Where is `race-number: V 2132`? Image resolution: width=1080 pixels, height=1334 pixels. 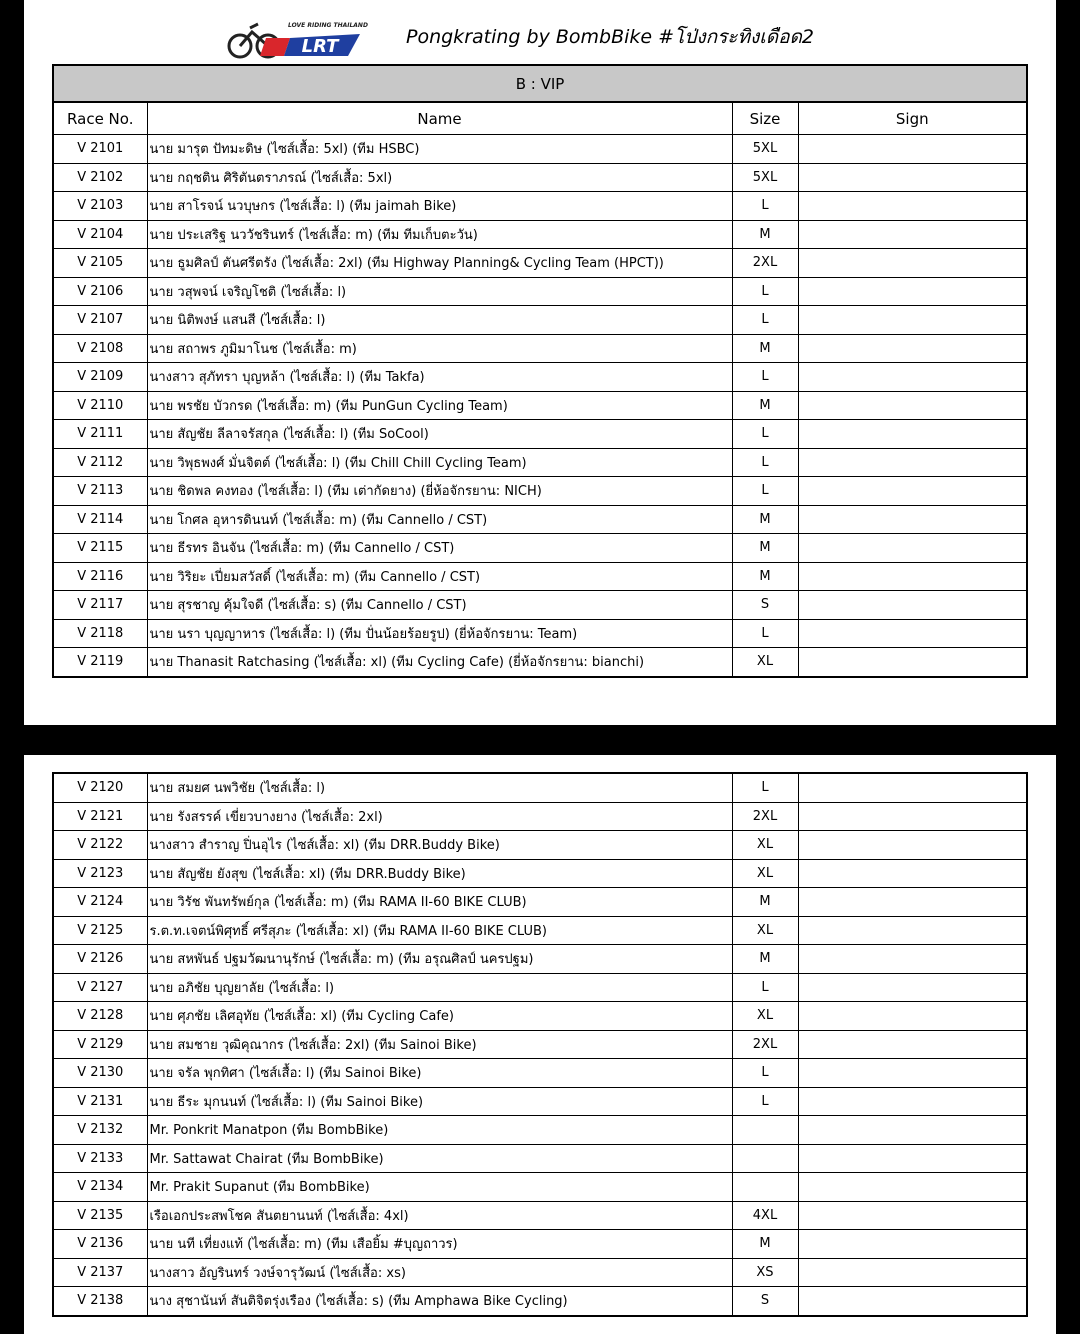 race-number: V 2132 is located at coordinates (100, 1130).